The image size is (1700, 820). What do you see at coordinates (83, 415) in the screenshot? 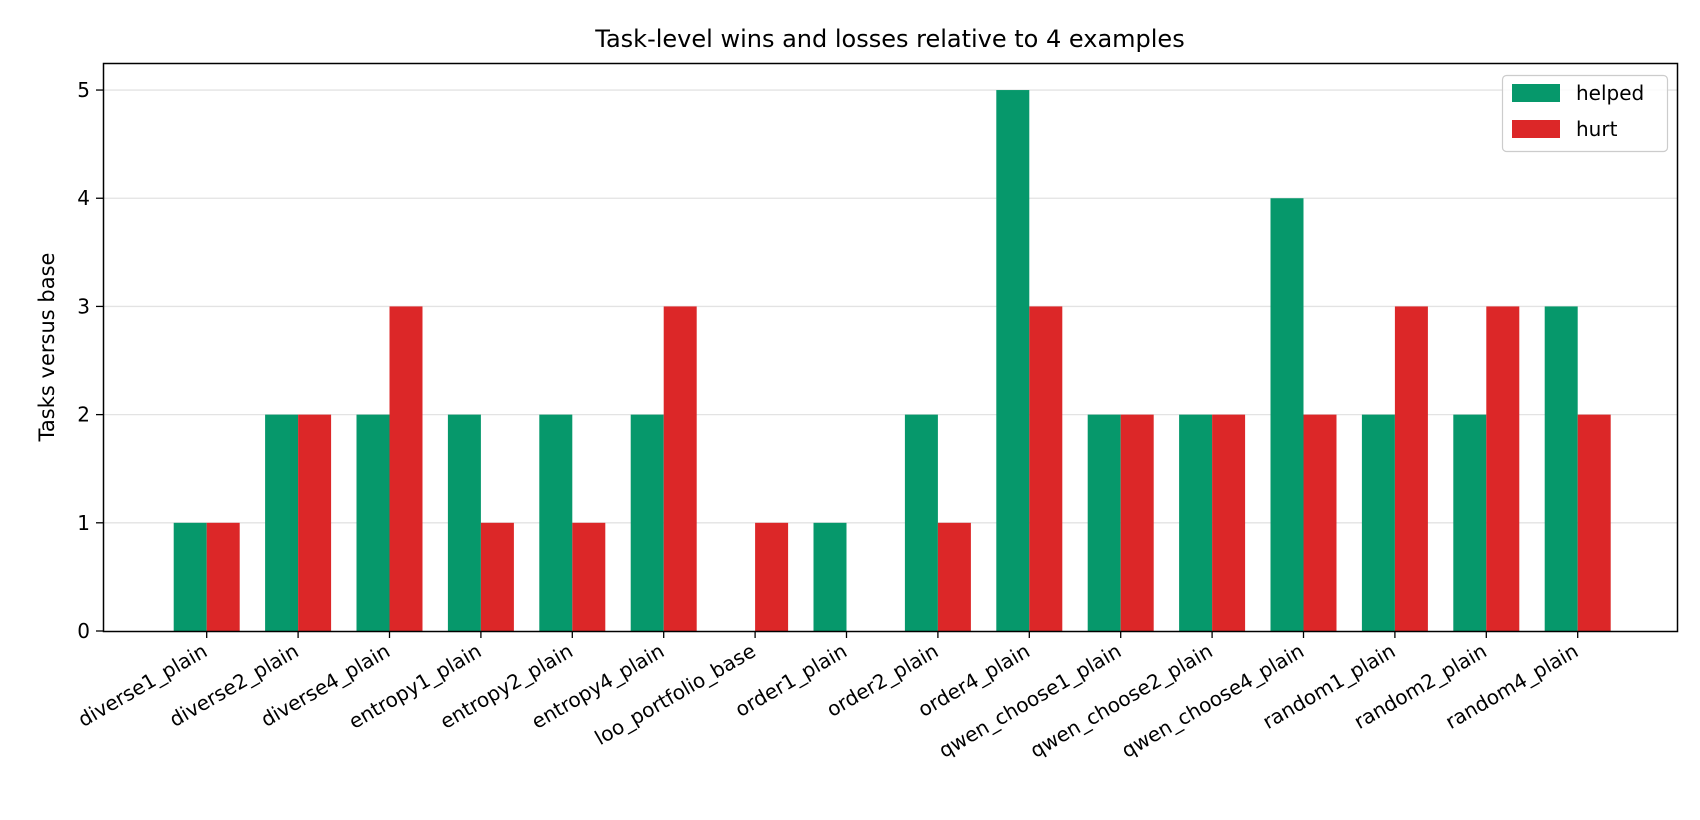
I see `y-tick-label: 2` at bounding box center [83, 415].